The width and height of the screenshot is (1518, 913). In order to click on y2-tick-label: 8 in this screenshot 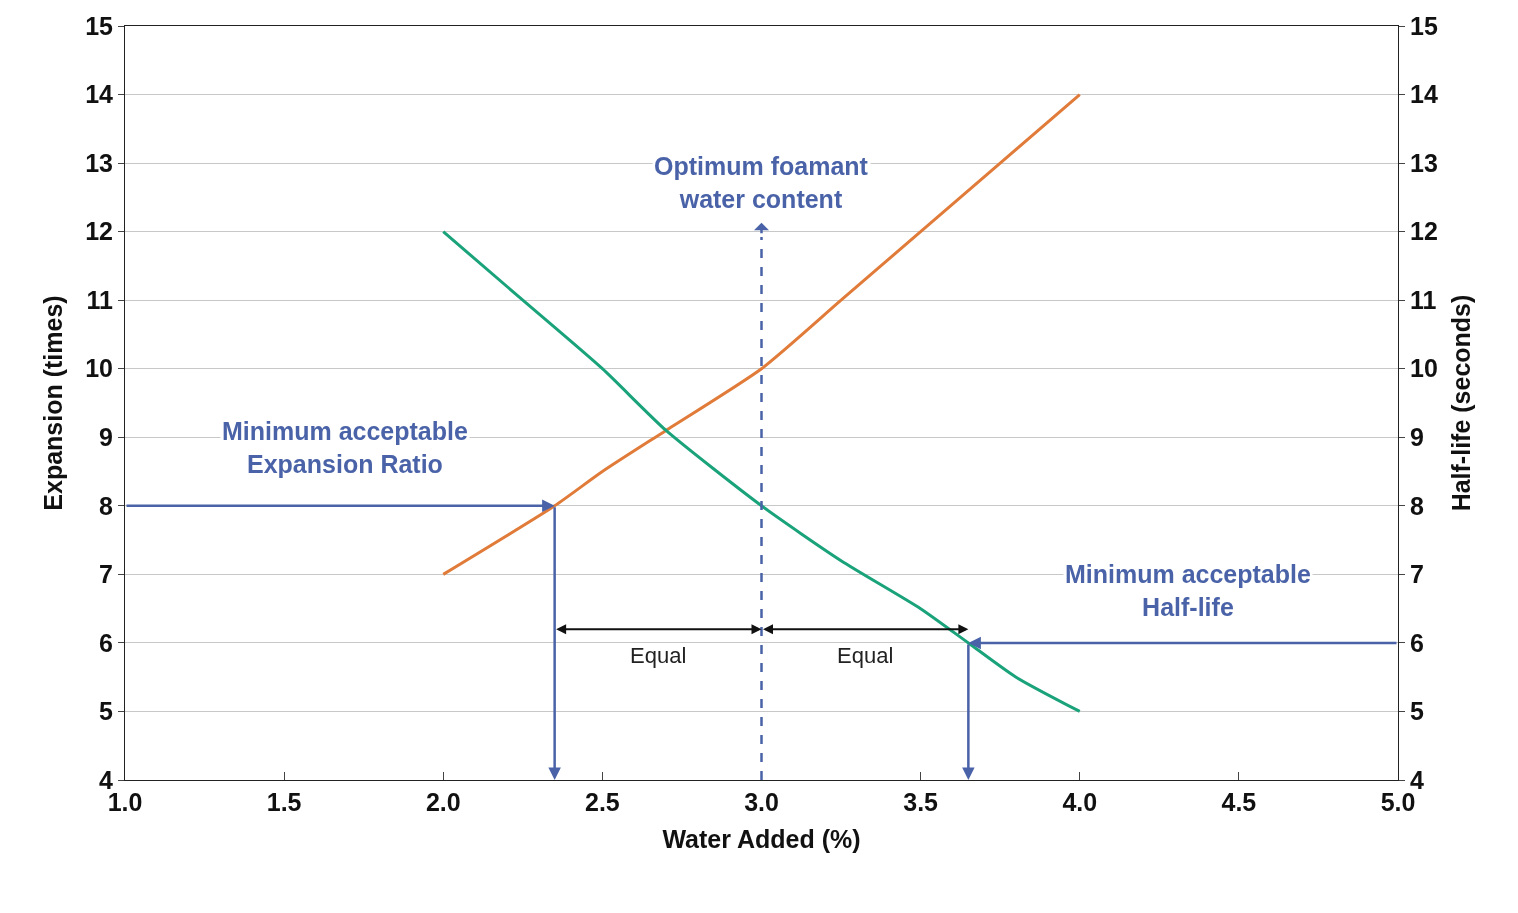, I will do `click(1417, 505)`.